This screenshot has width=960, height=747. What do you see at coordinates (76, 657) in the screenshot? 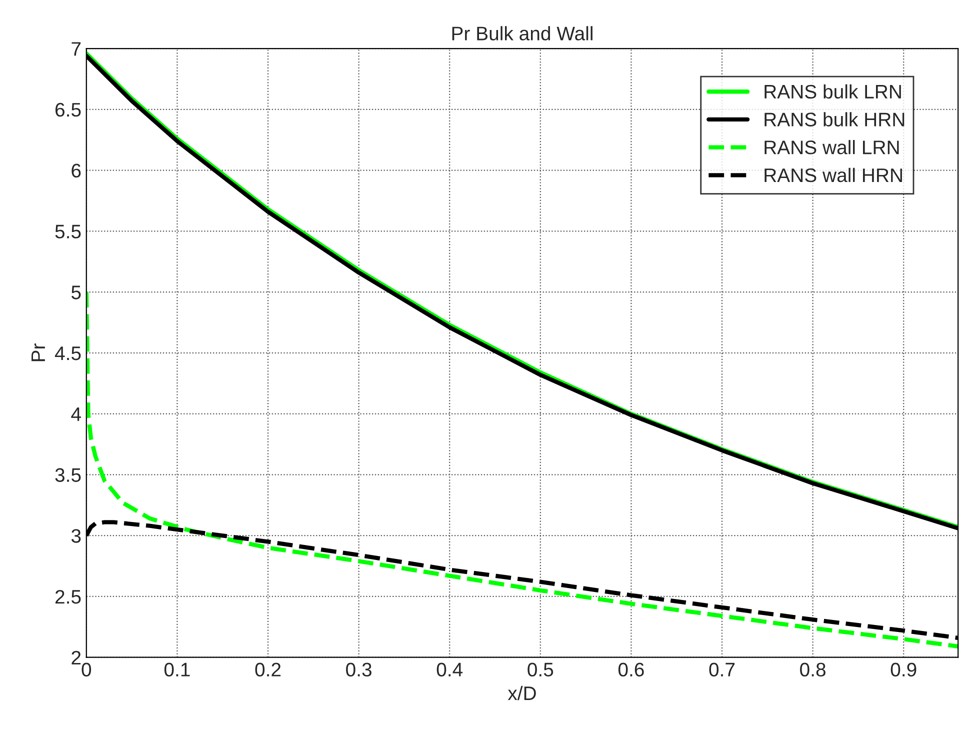
I see `y-tick-label: 2` at bounding box center [76, 657].